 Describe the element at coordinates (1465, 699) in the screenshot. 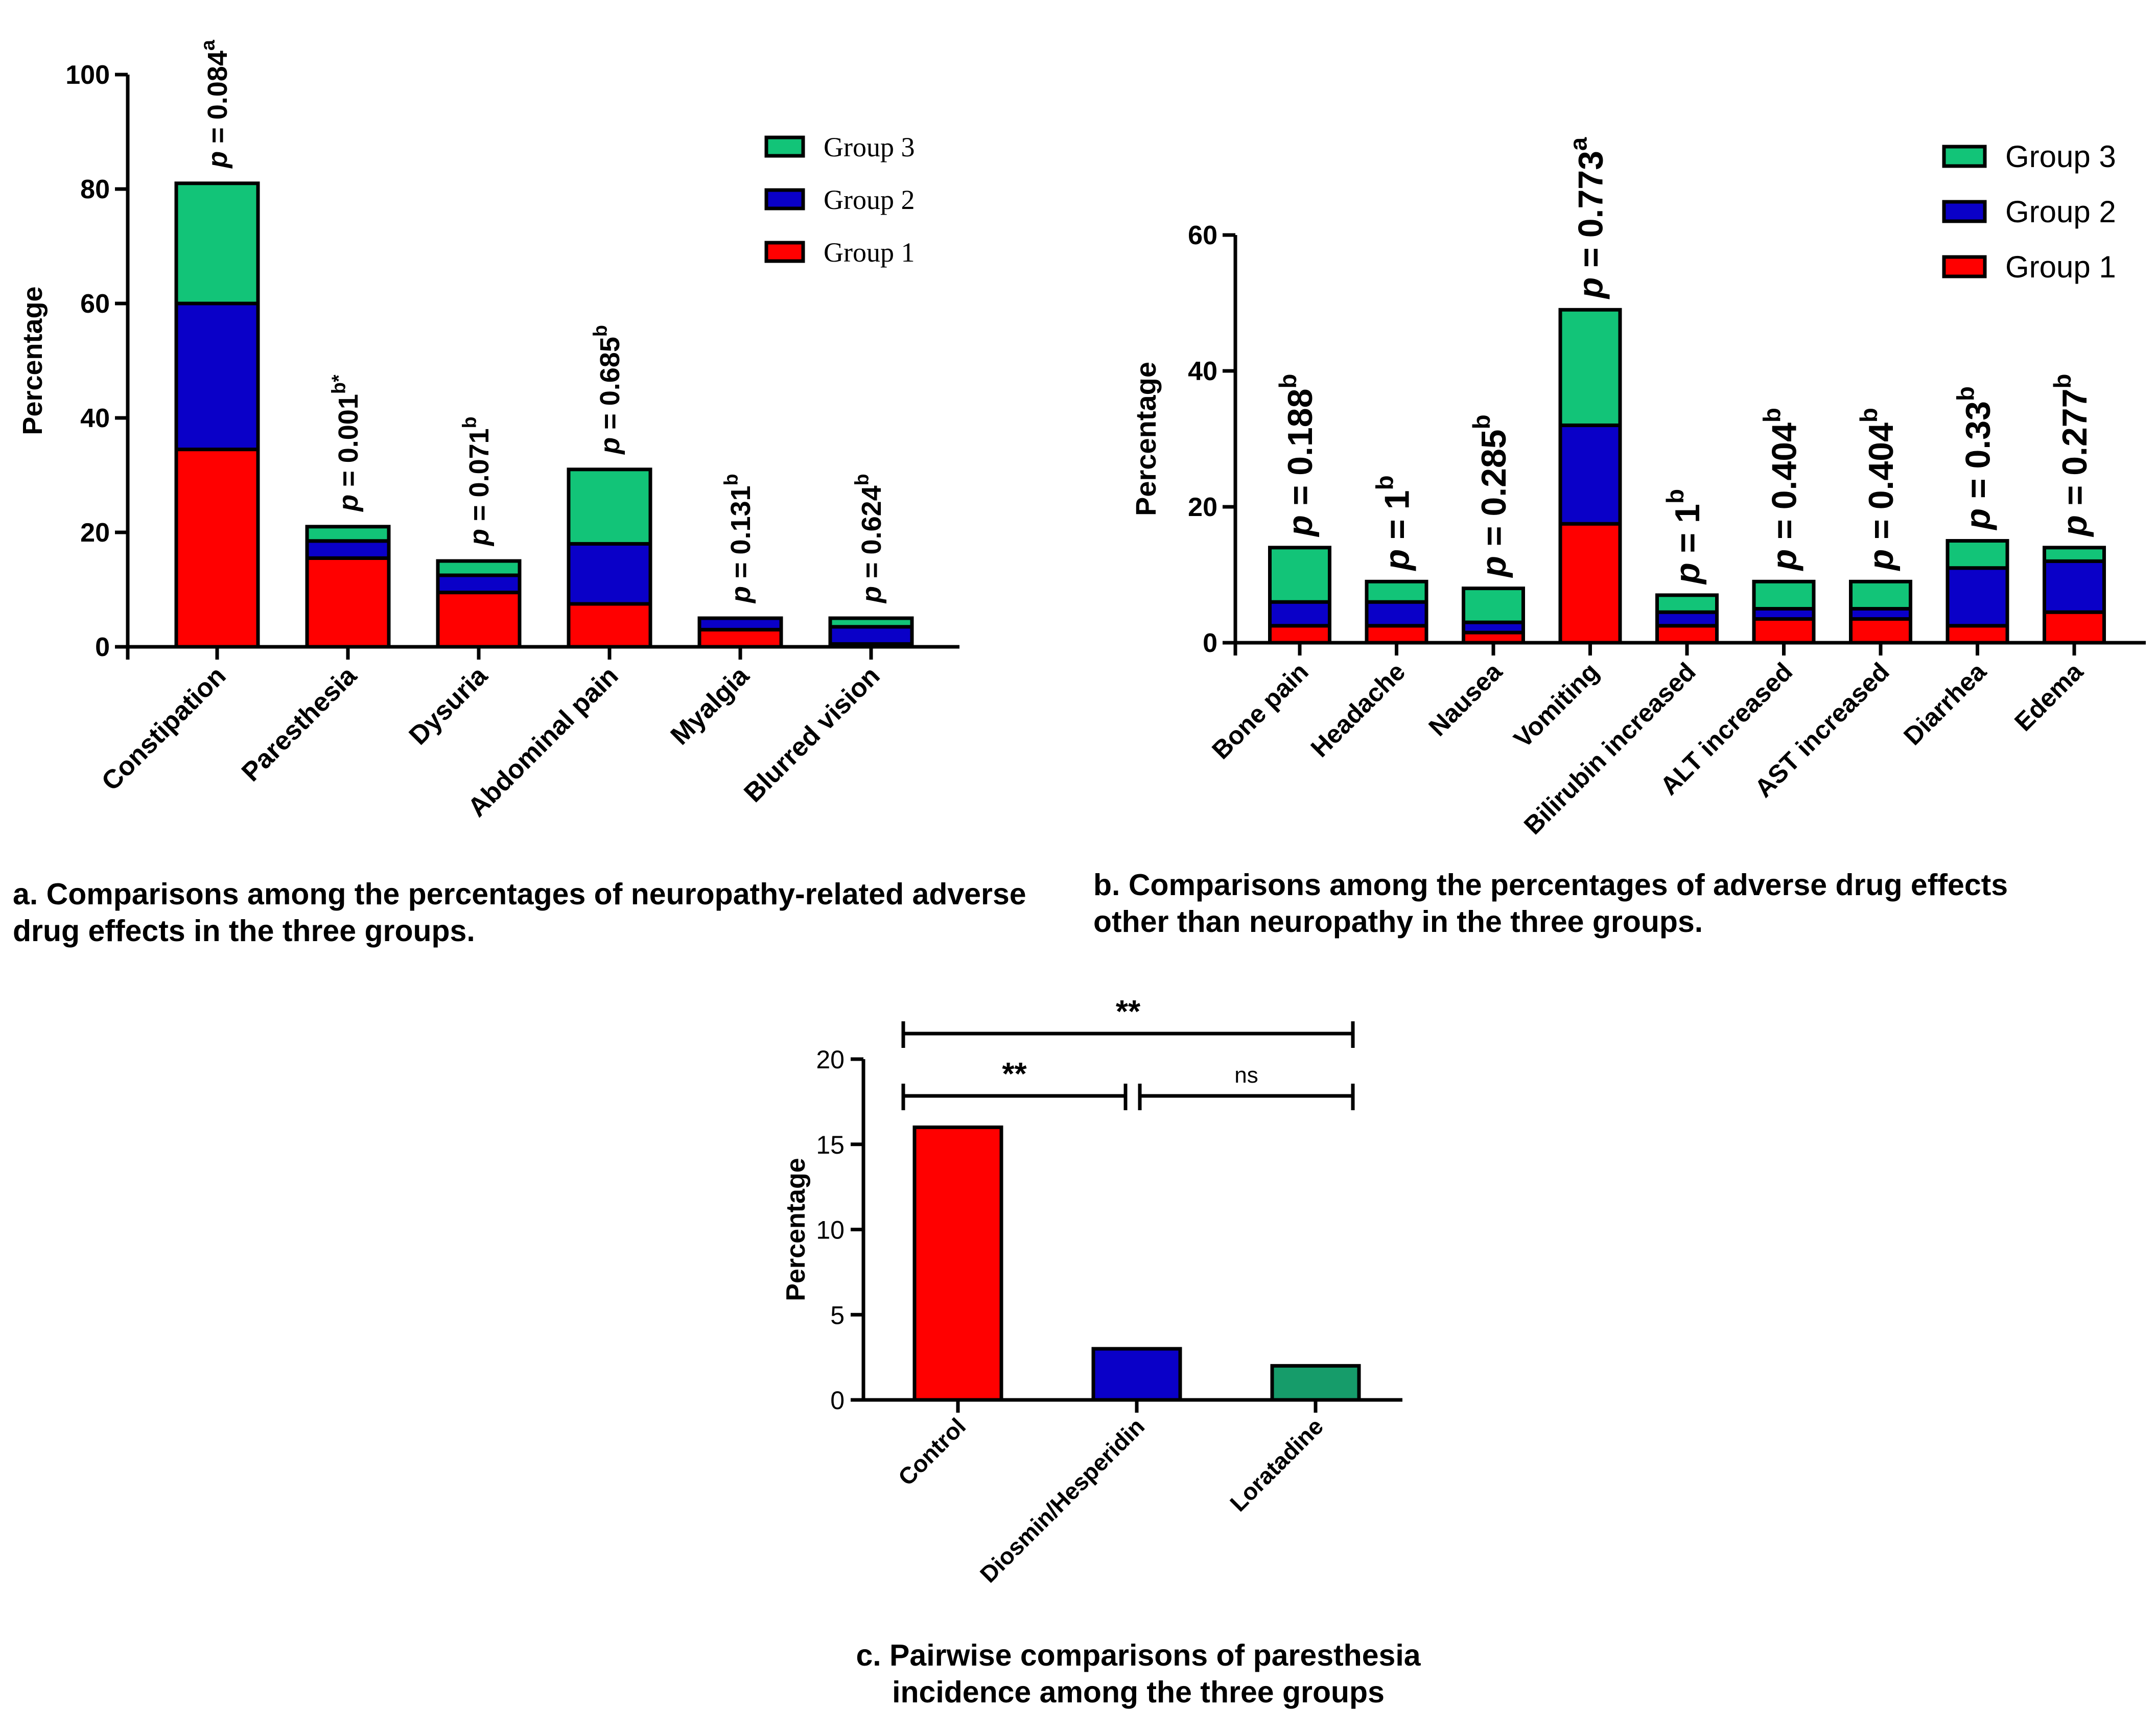

I see `x-tick-label: Nausea` at that location.